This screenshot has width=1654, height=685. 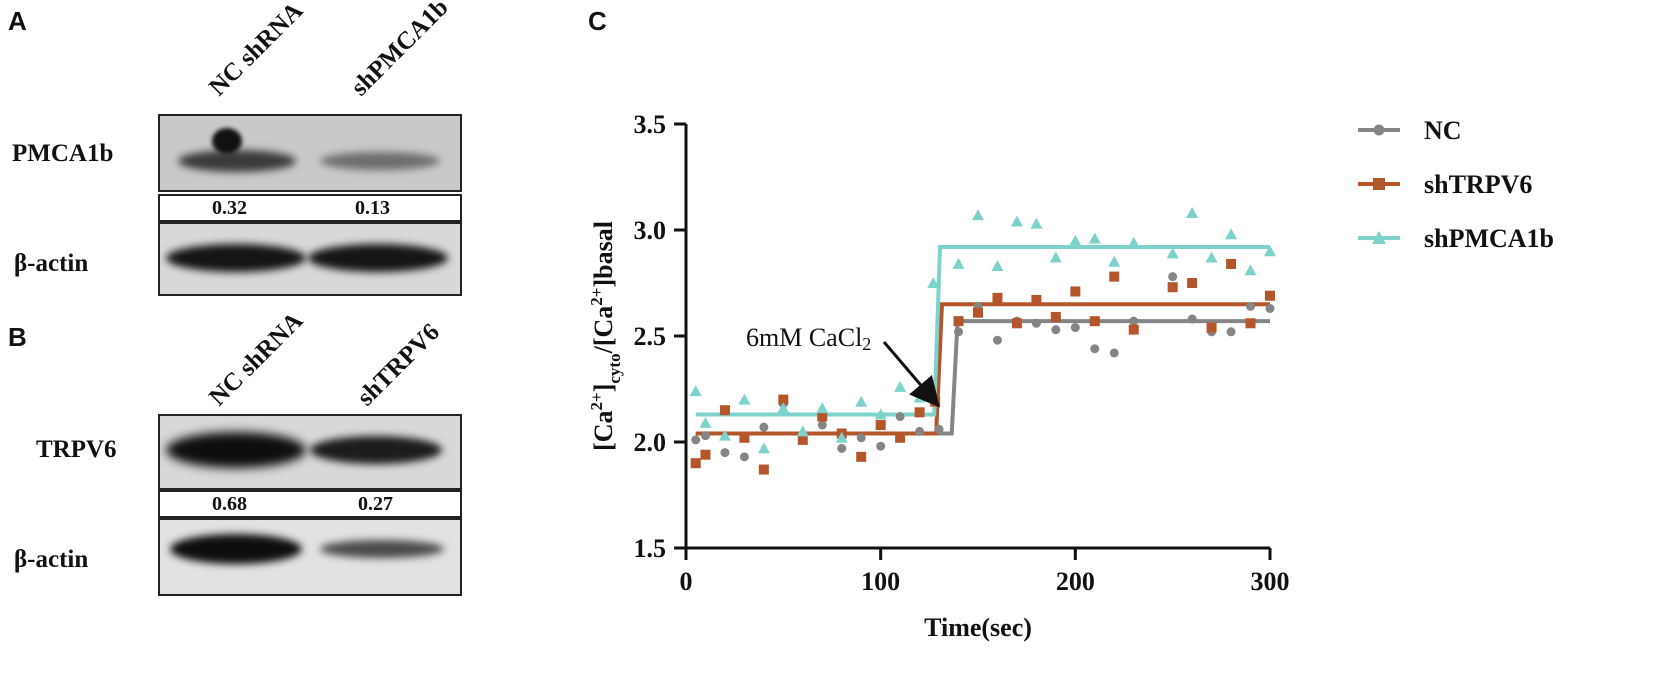 I want to click on annotation-label: 6mM CaCl2, so click(x=808, y=338).